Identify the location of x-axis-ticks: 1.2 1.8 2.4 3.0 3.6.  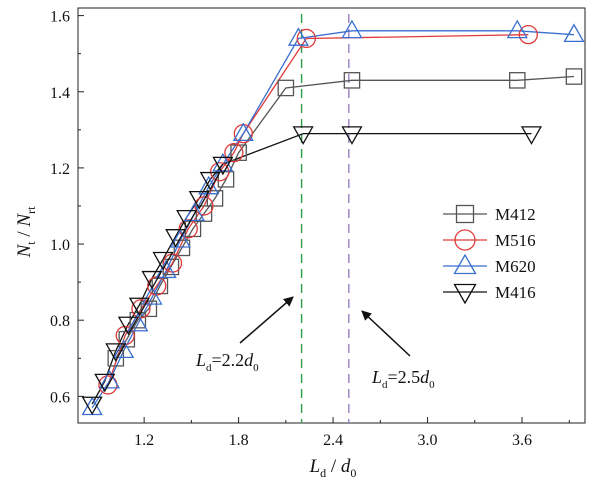
(352, 433).